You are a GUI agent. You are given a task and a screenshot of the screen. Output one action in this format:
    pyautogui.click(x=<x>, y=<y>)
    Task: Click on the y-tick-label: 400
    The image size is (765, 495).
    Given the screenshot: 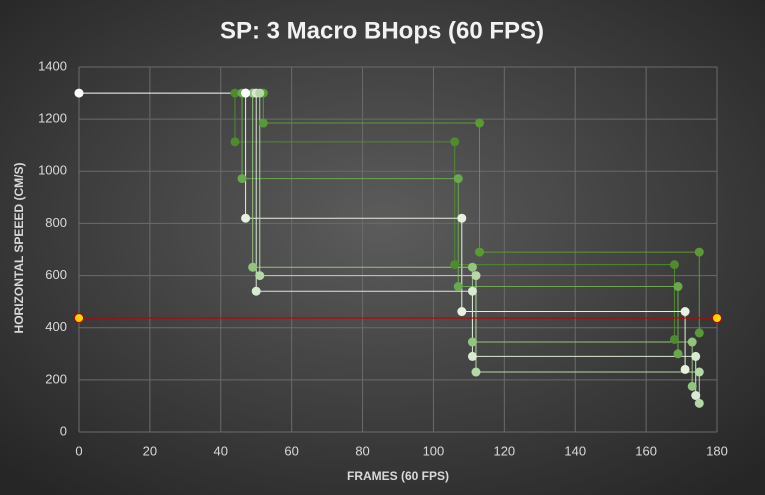 What is the action you would take?
    pyautogui.click(x=56, y=326)
    